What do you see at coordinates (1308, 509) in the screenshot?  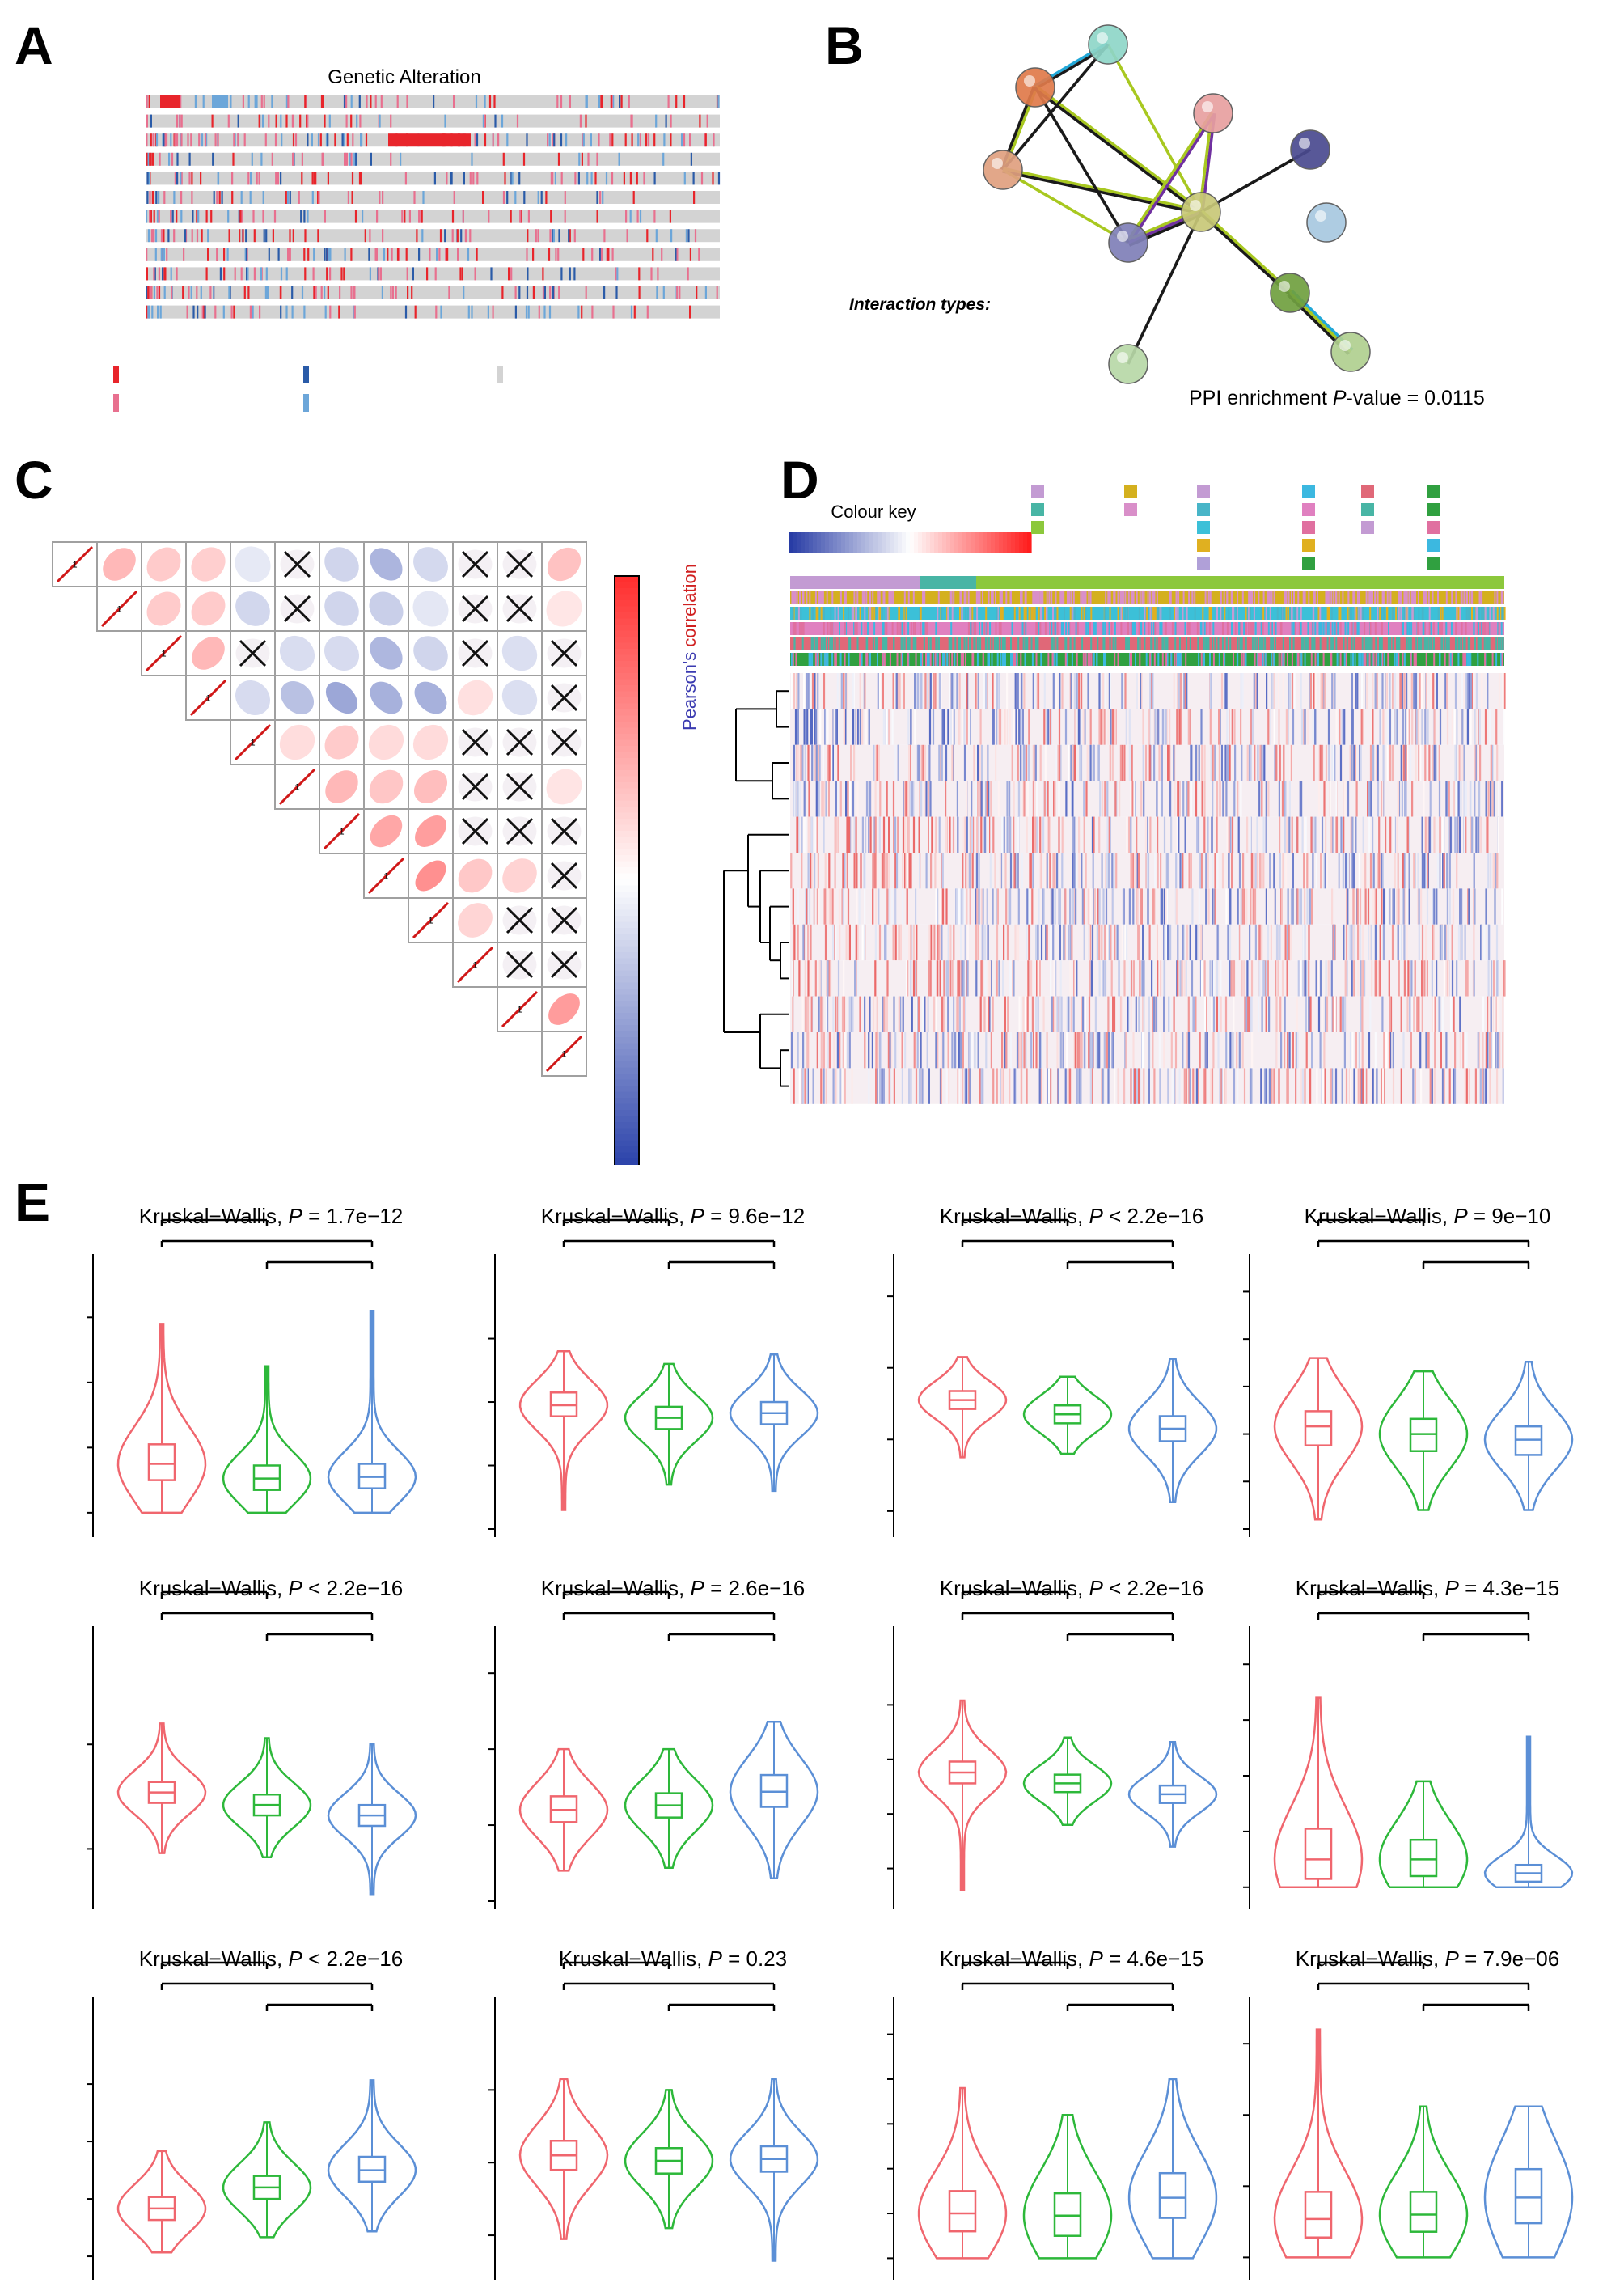 I see `annotation-legend-swatch` at bounding box center [1308, 509].